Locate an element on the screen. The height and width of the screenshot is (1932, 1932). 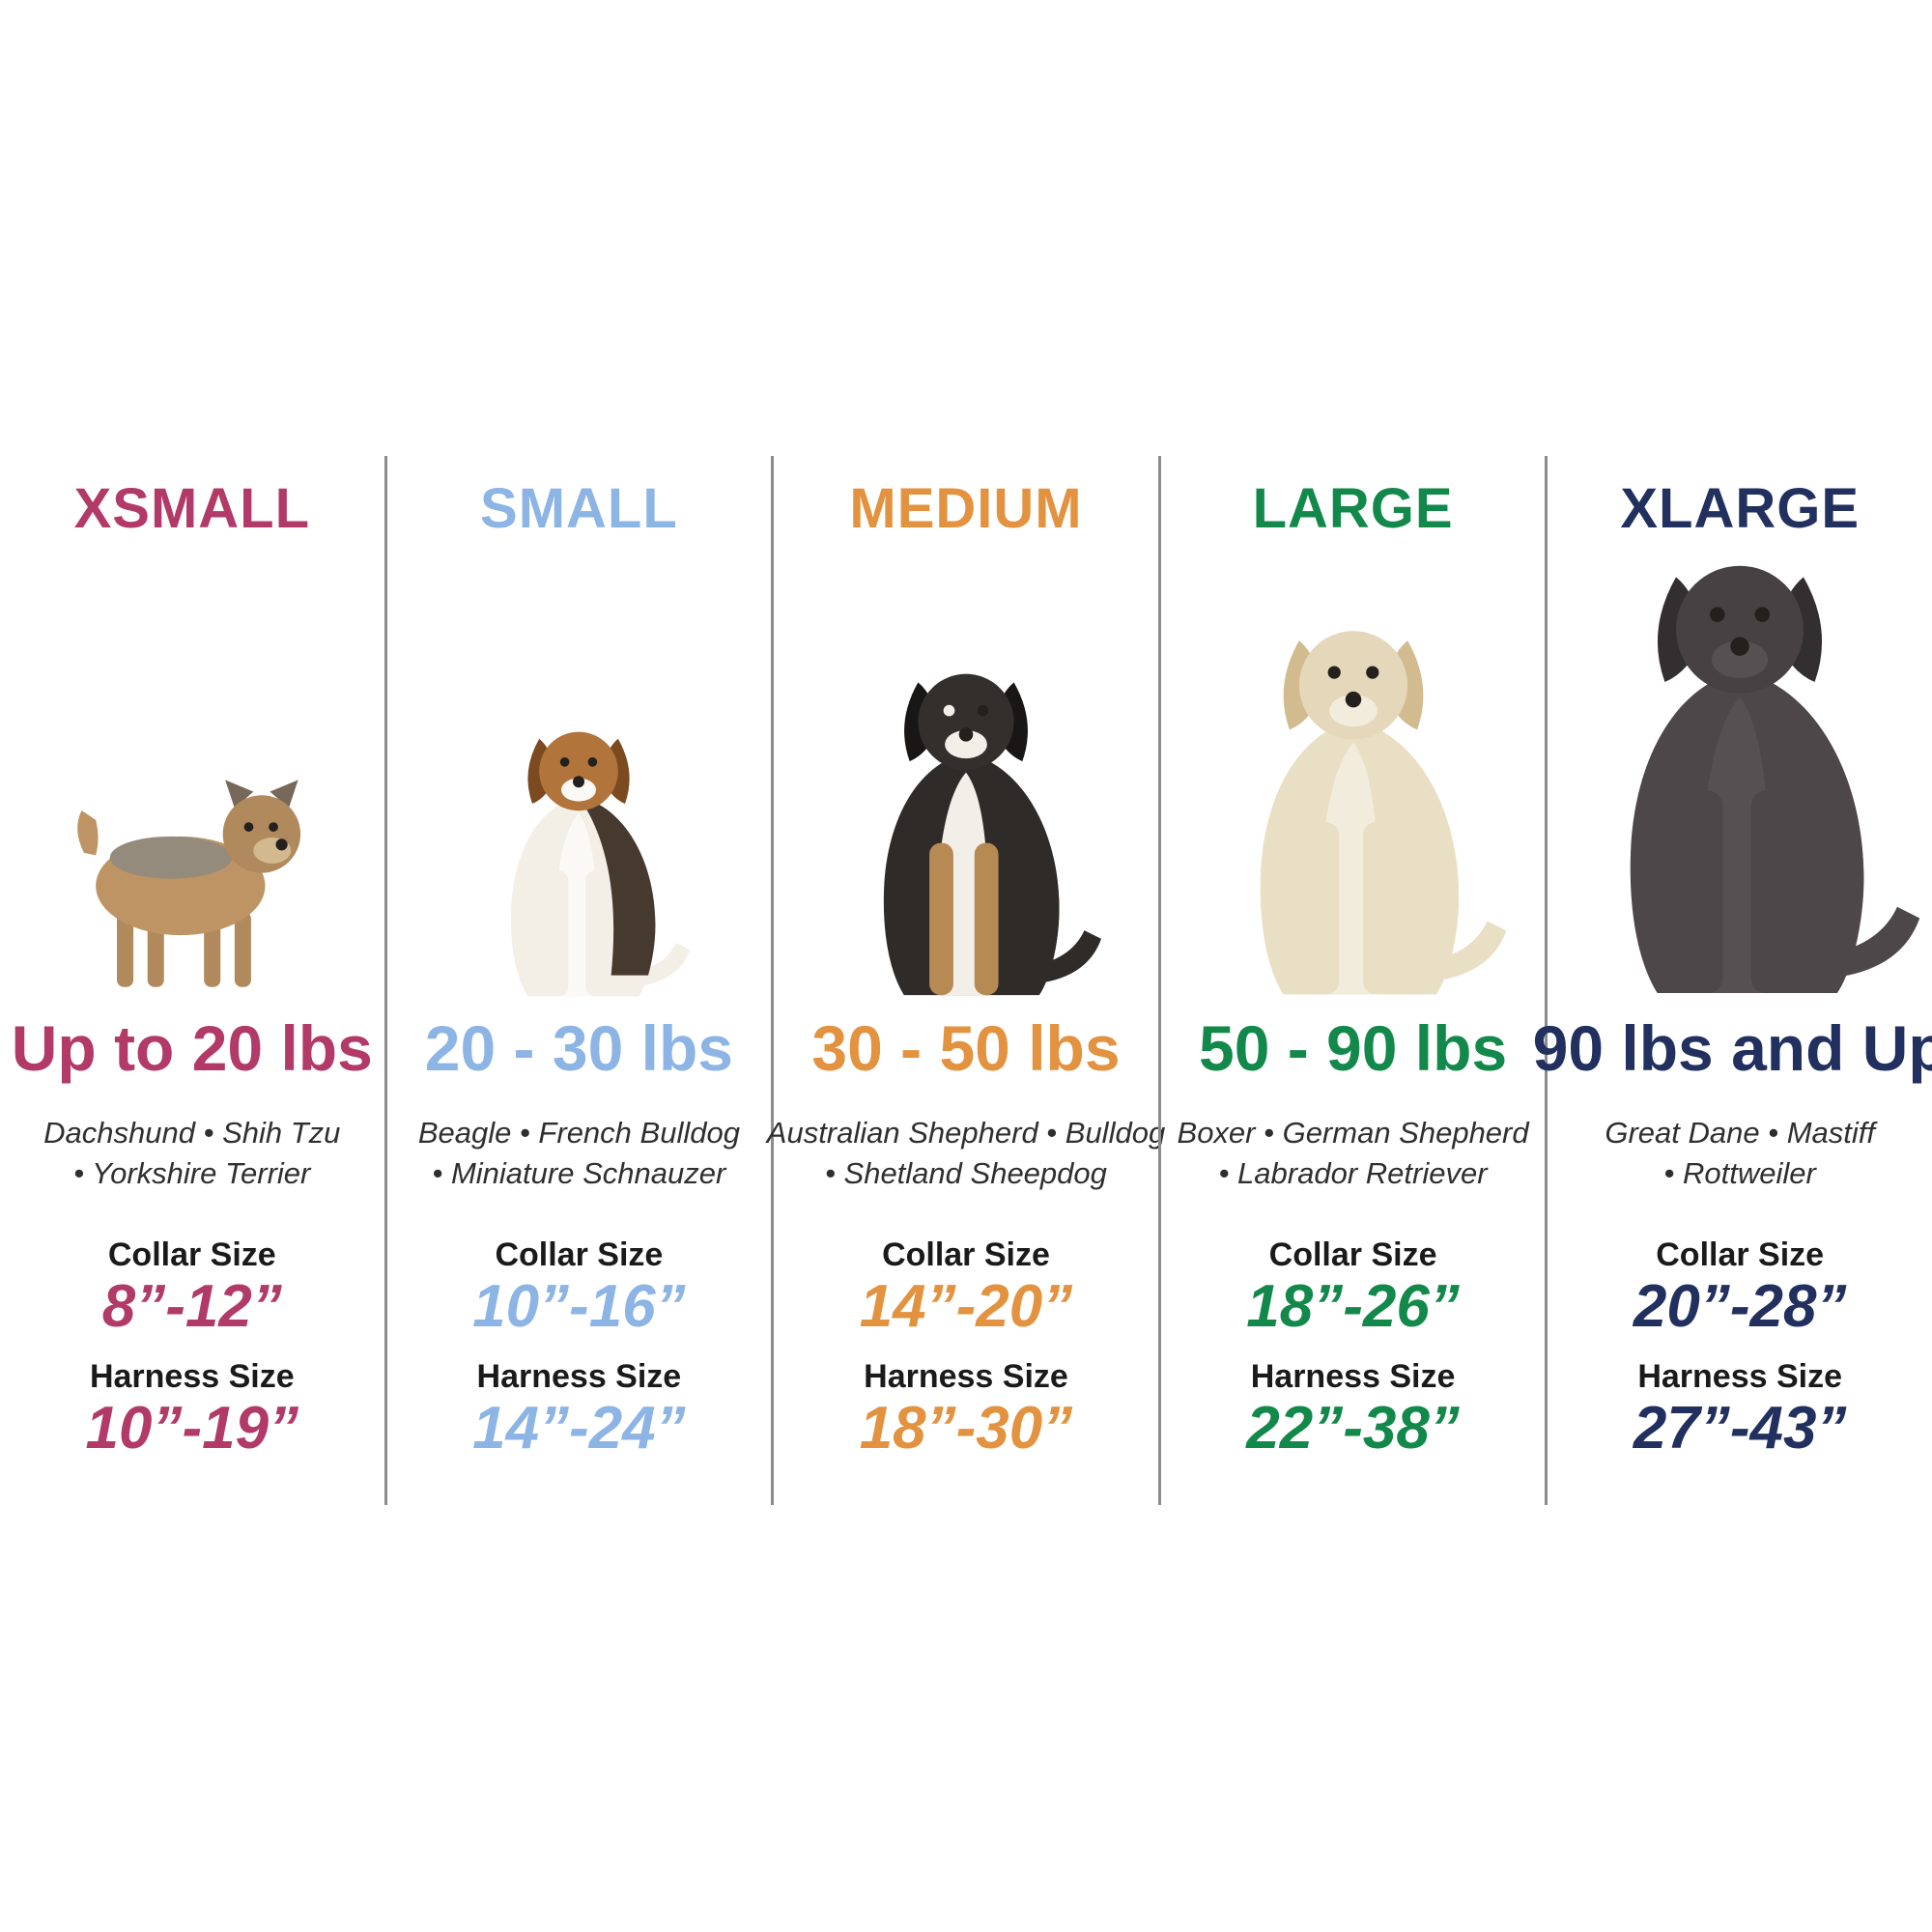
harness-size-value-large: 22”-38” is located at coordinates (1353, 1428).